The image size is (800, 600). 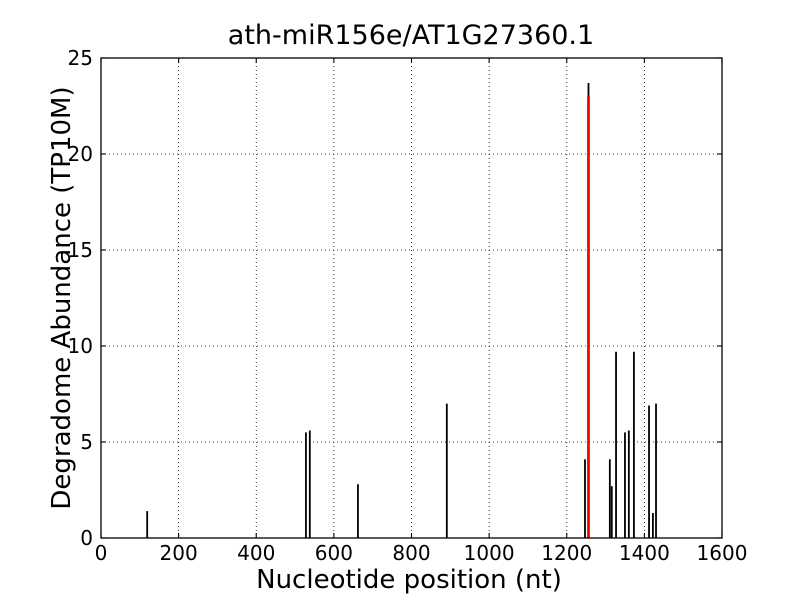 What do you see at coordinates (566, 553) in the screenshot?
I see `x-tick-label: 1200` at bounding box center [566, 553].